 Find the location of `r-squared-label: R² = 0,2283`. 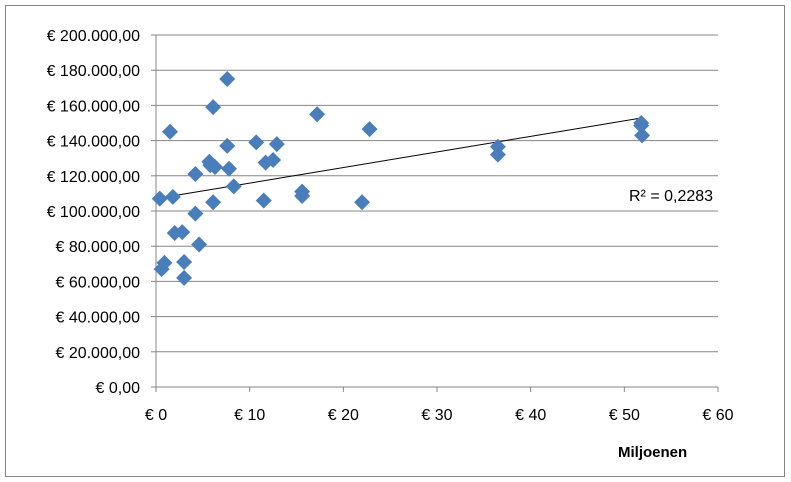

r-squared-label: R² = 0,2283 is located at coordinates (671, 196).